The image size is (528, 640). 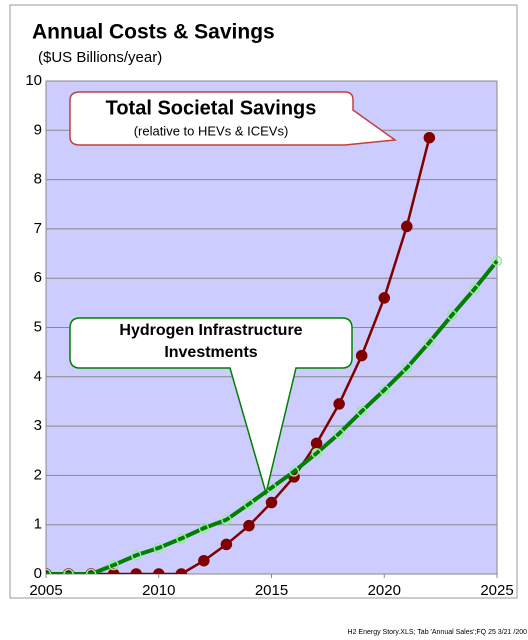 What do you see at coordinates (271, 590) in the screenshot?
I see `x-tick-label: 2015` at bounding box center [271, 590].